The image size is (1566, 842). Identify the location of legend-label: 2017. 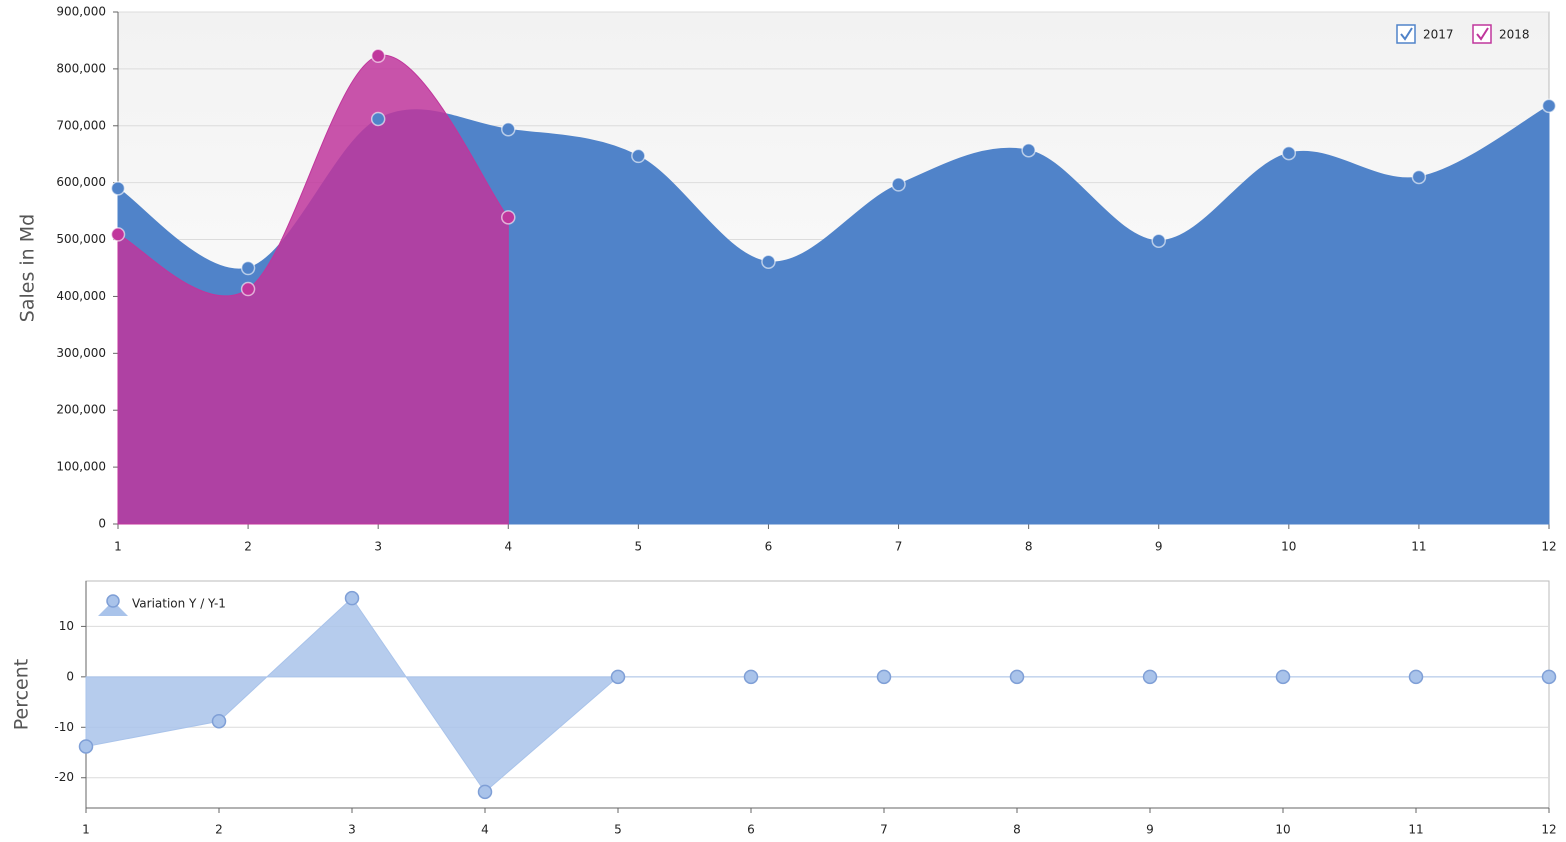
(1438, 35).